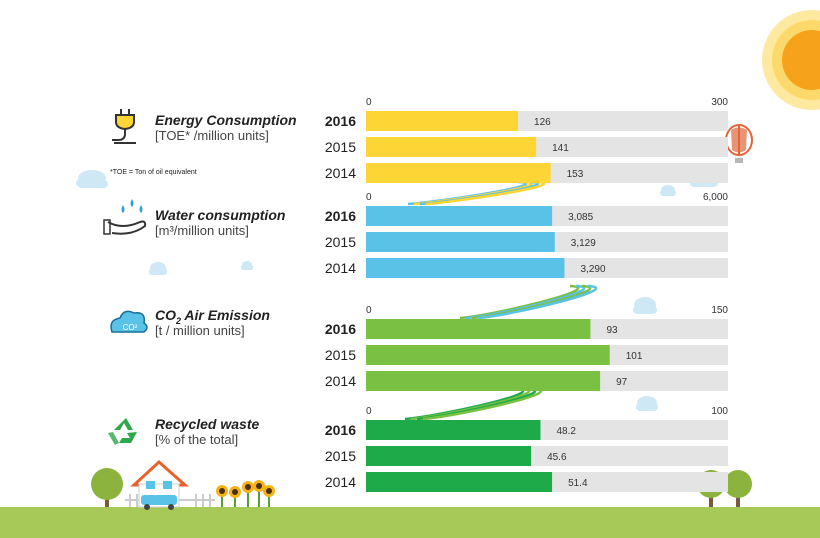  I want to click on panel-title-energy: Energy Consumption, so click(226, 120).